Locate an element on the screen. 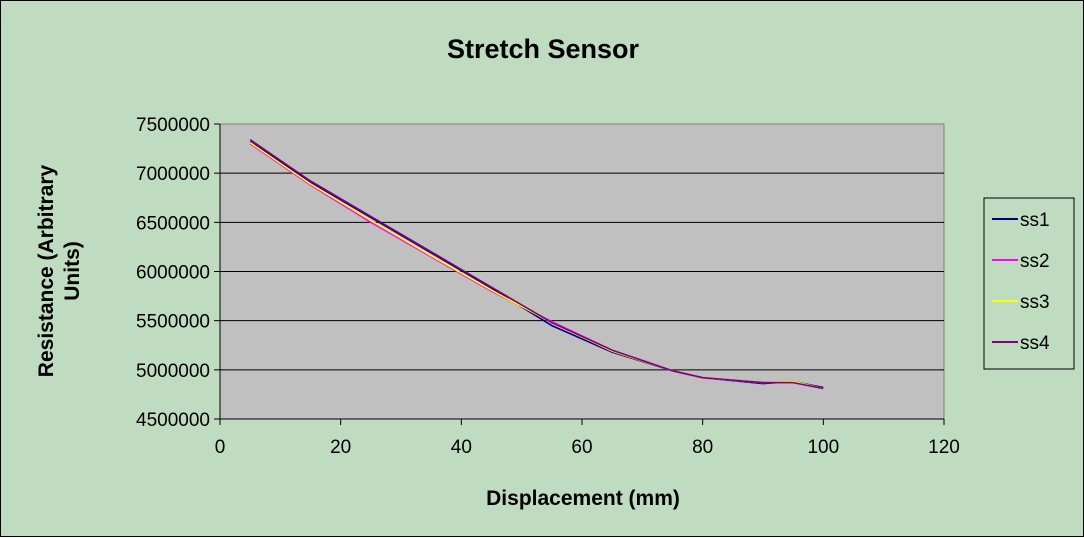  x-tick-label-100: 100 is located at coordinates (823, 447).